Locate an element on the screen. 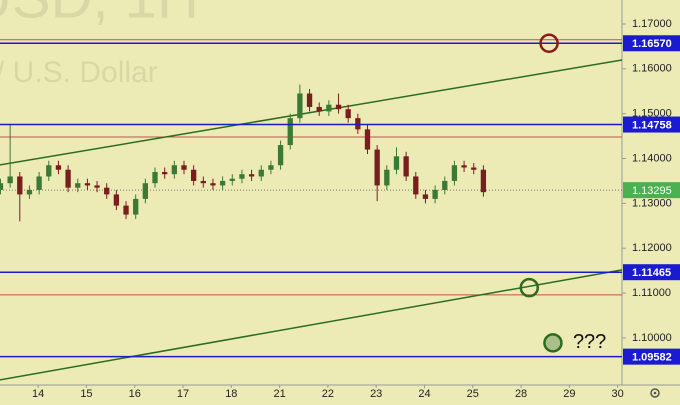 This screenshot has width=680, height=405. level-label: 1.16570 is located at coordinates (652, 44).